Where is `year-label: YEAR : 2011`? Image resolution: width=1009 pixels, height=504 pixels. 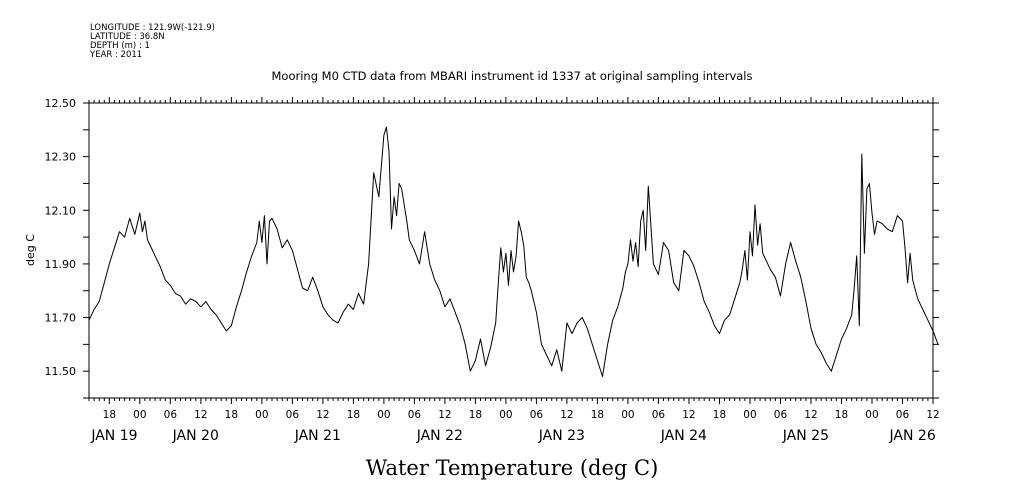
year-label: YEAR : 2011 is located at coordinates (115, 55).